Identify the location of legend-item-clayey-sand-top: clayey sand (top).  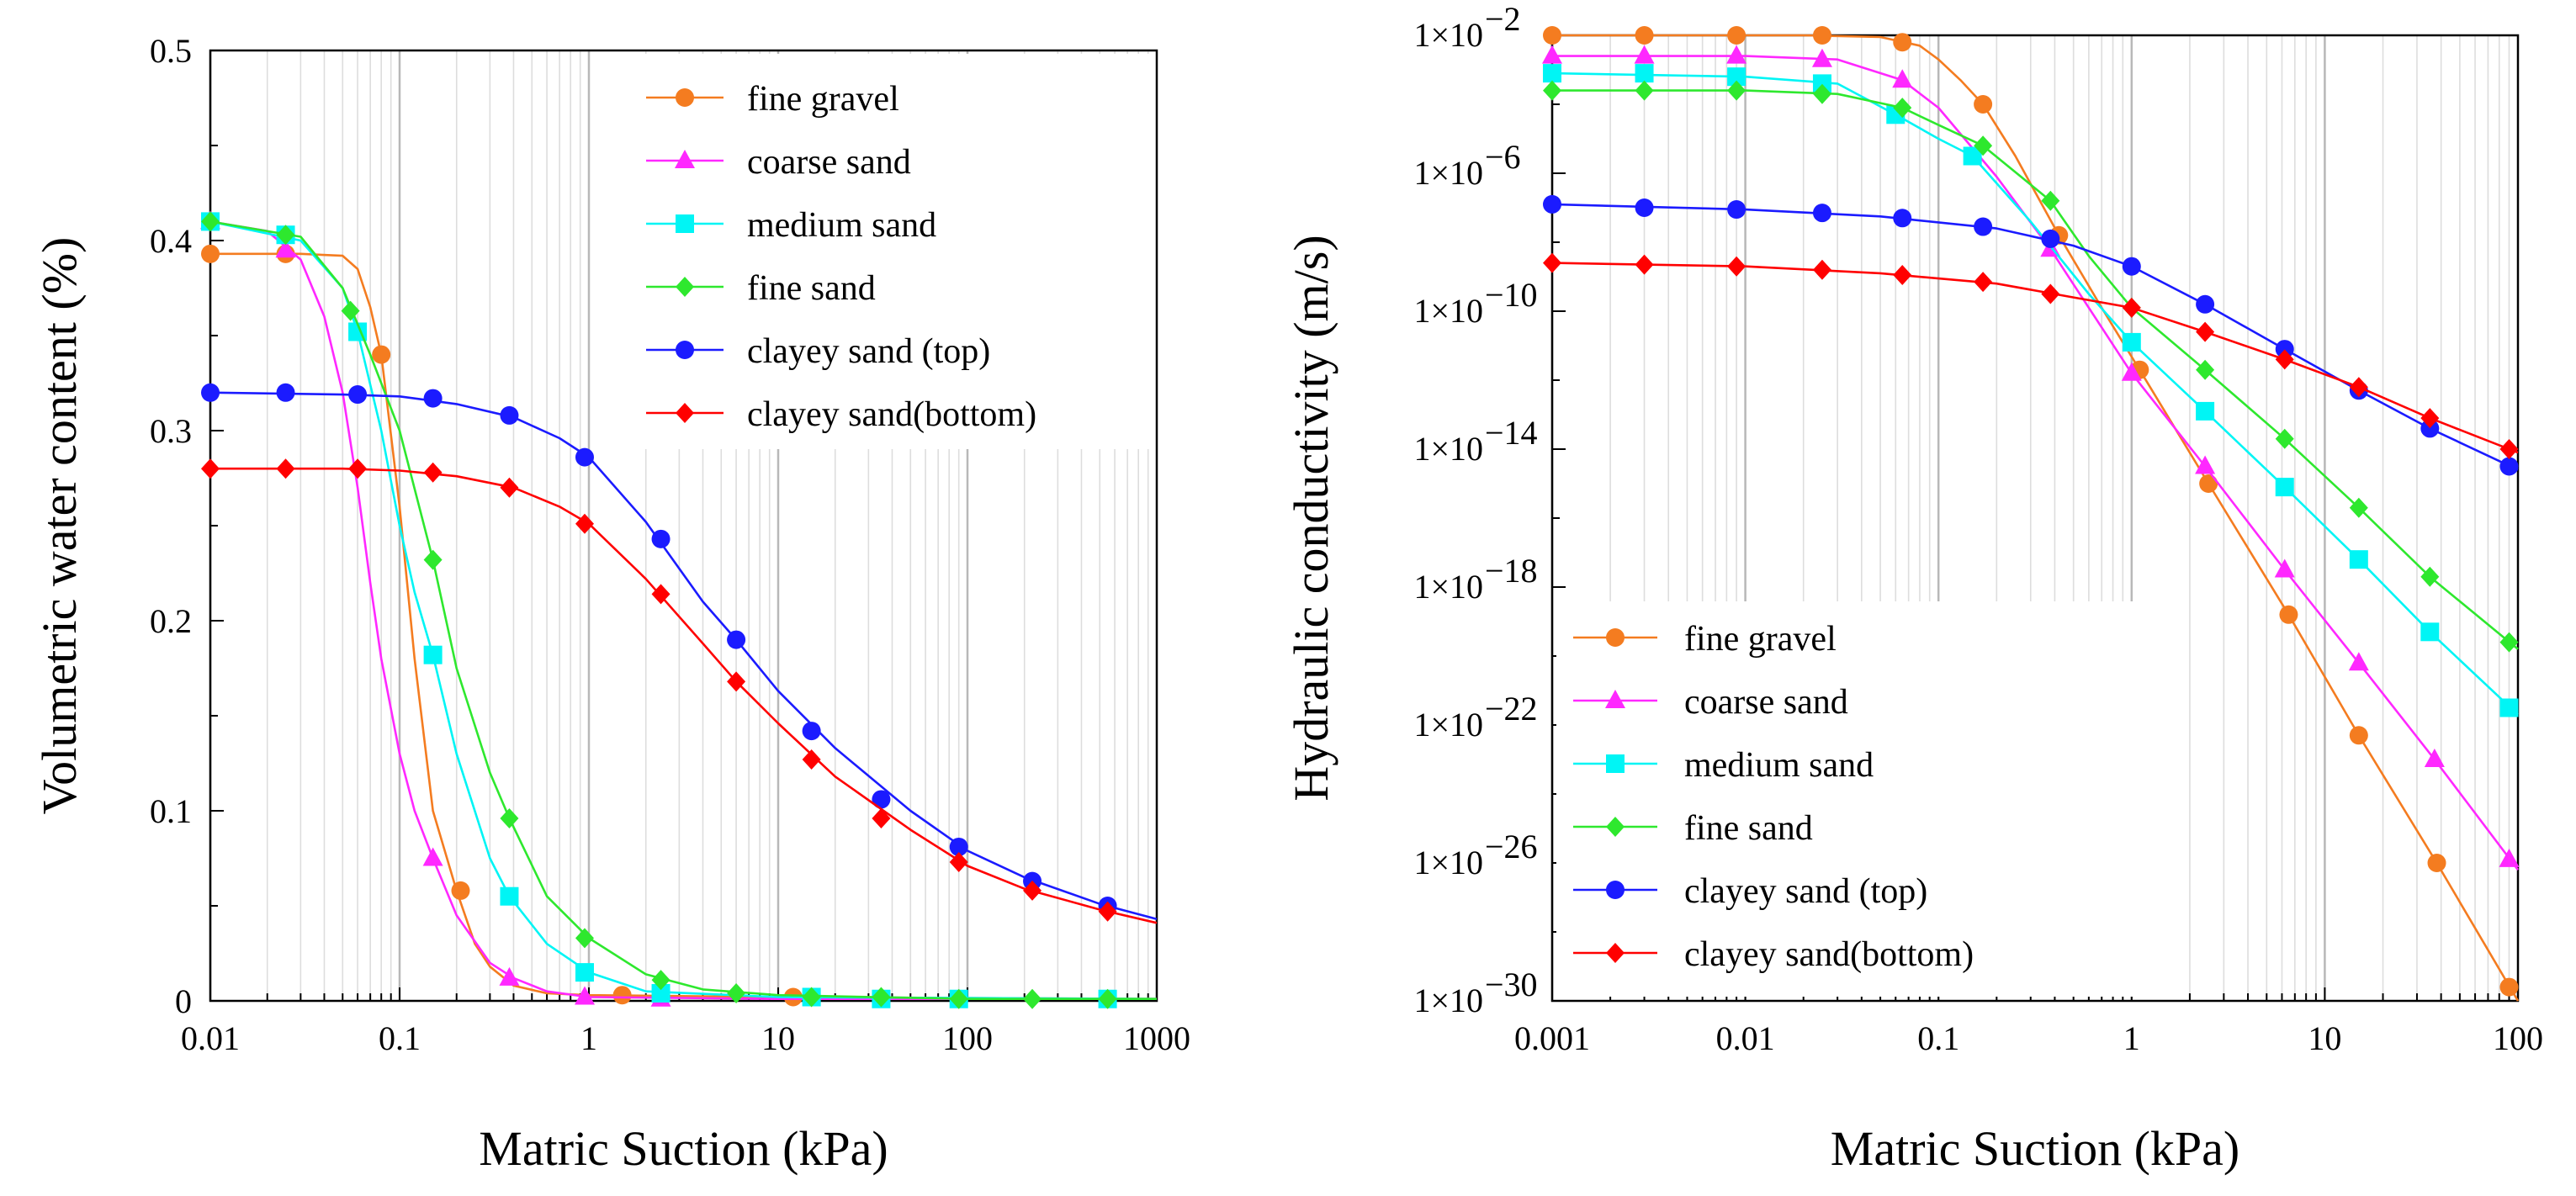
(1750, 892).